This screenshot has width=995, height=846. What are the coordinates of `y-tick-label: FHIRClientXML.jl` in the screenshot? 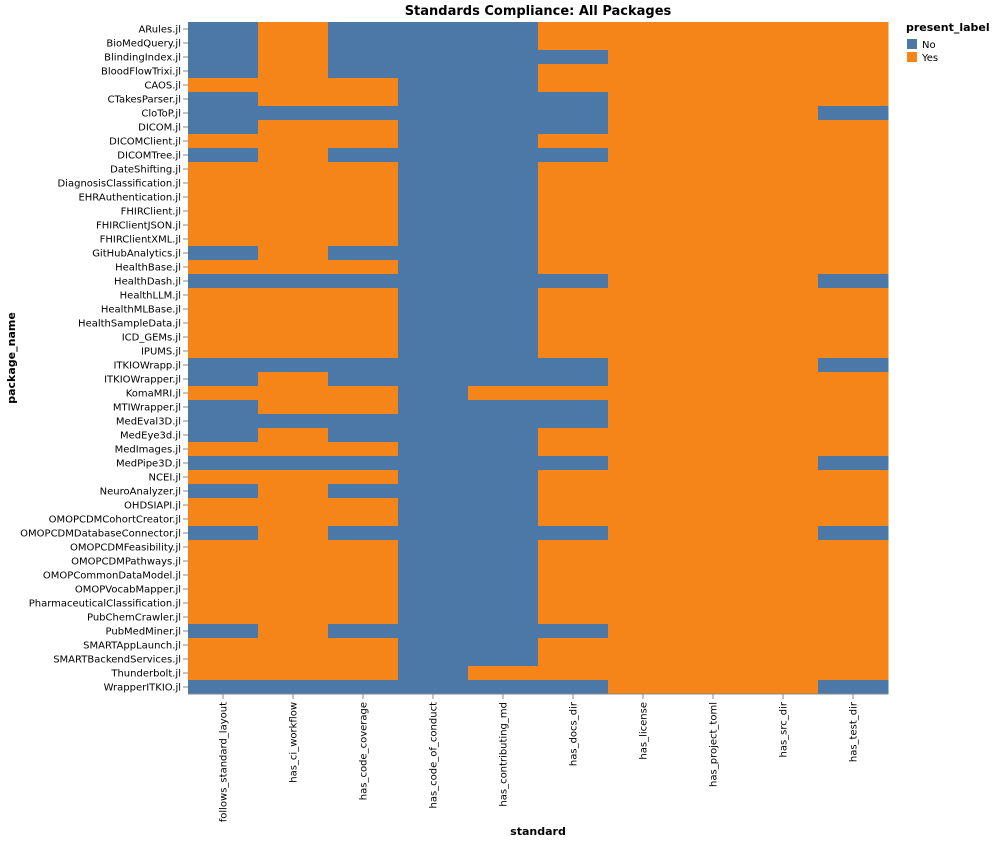 It's located at (140, 240).